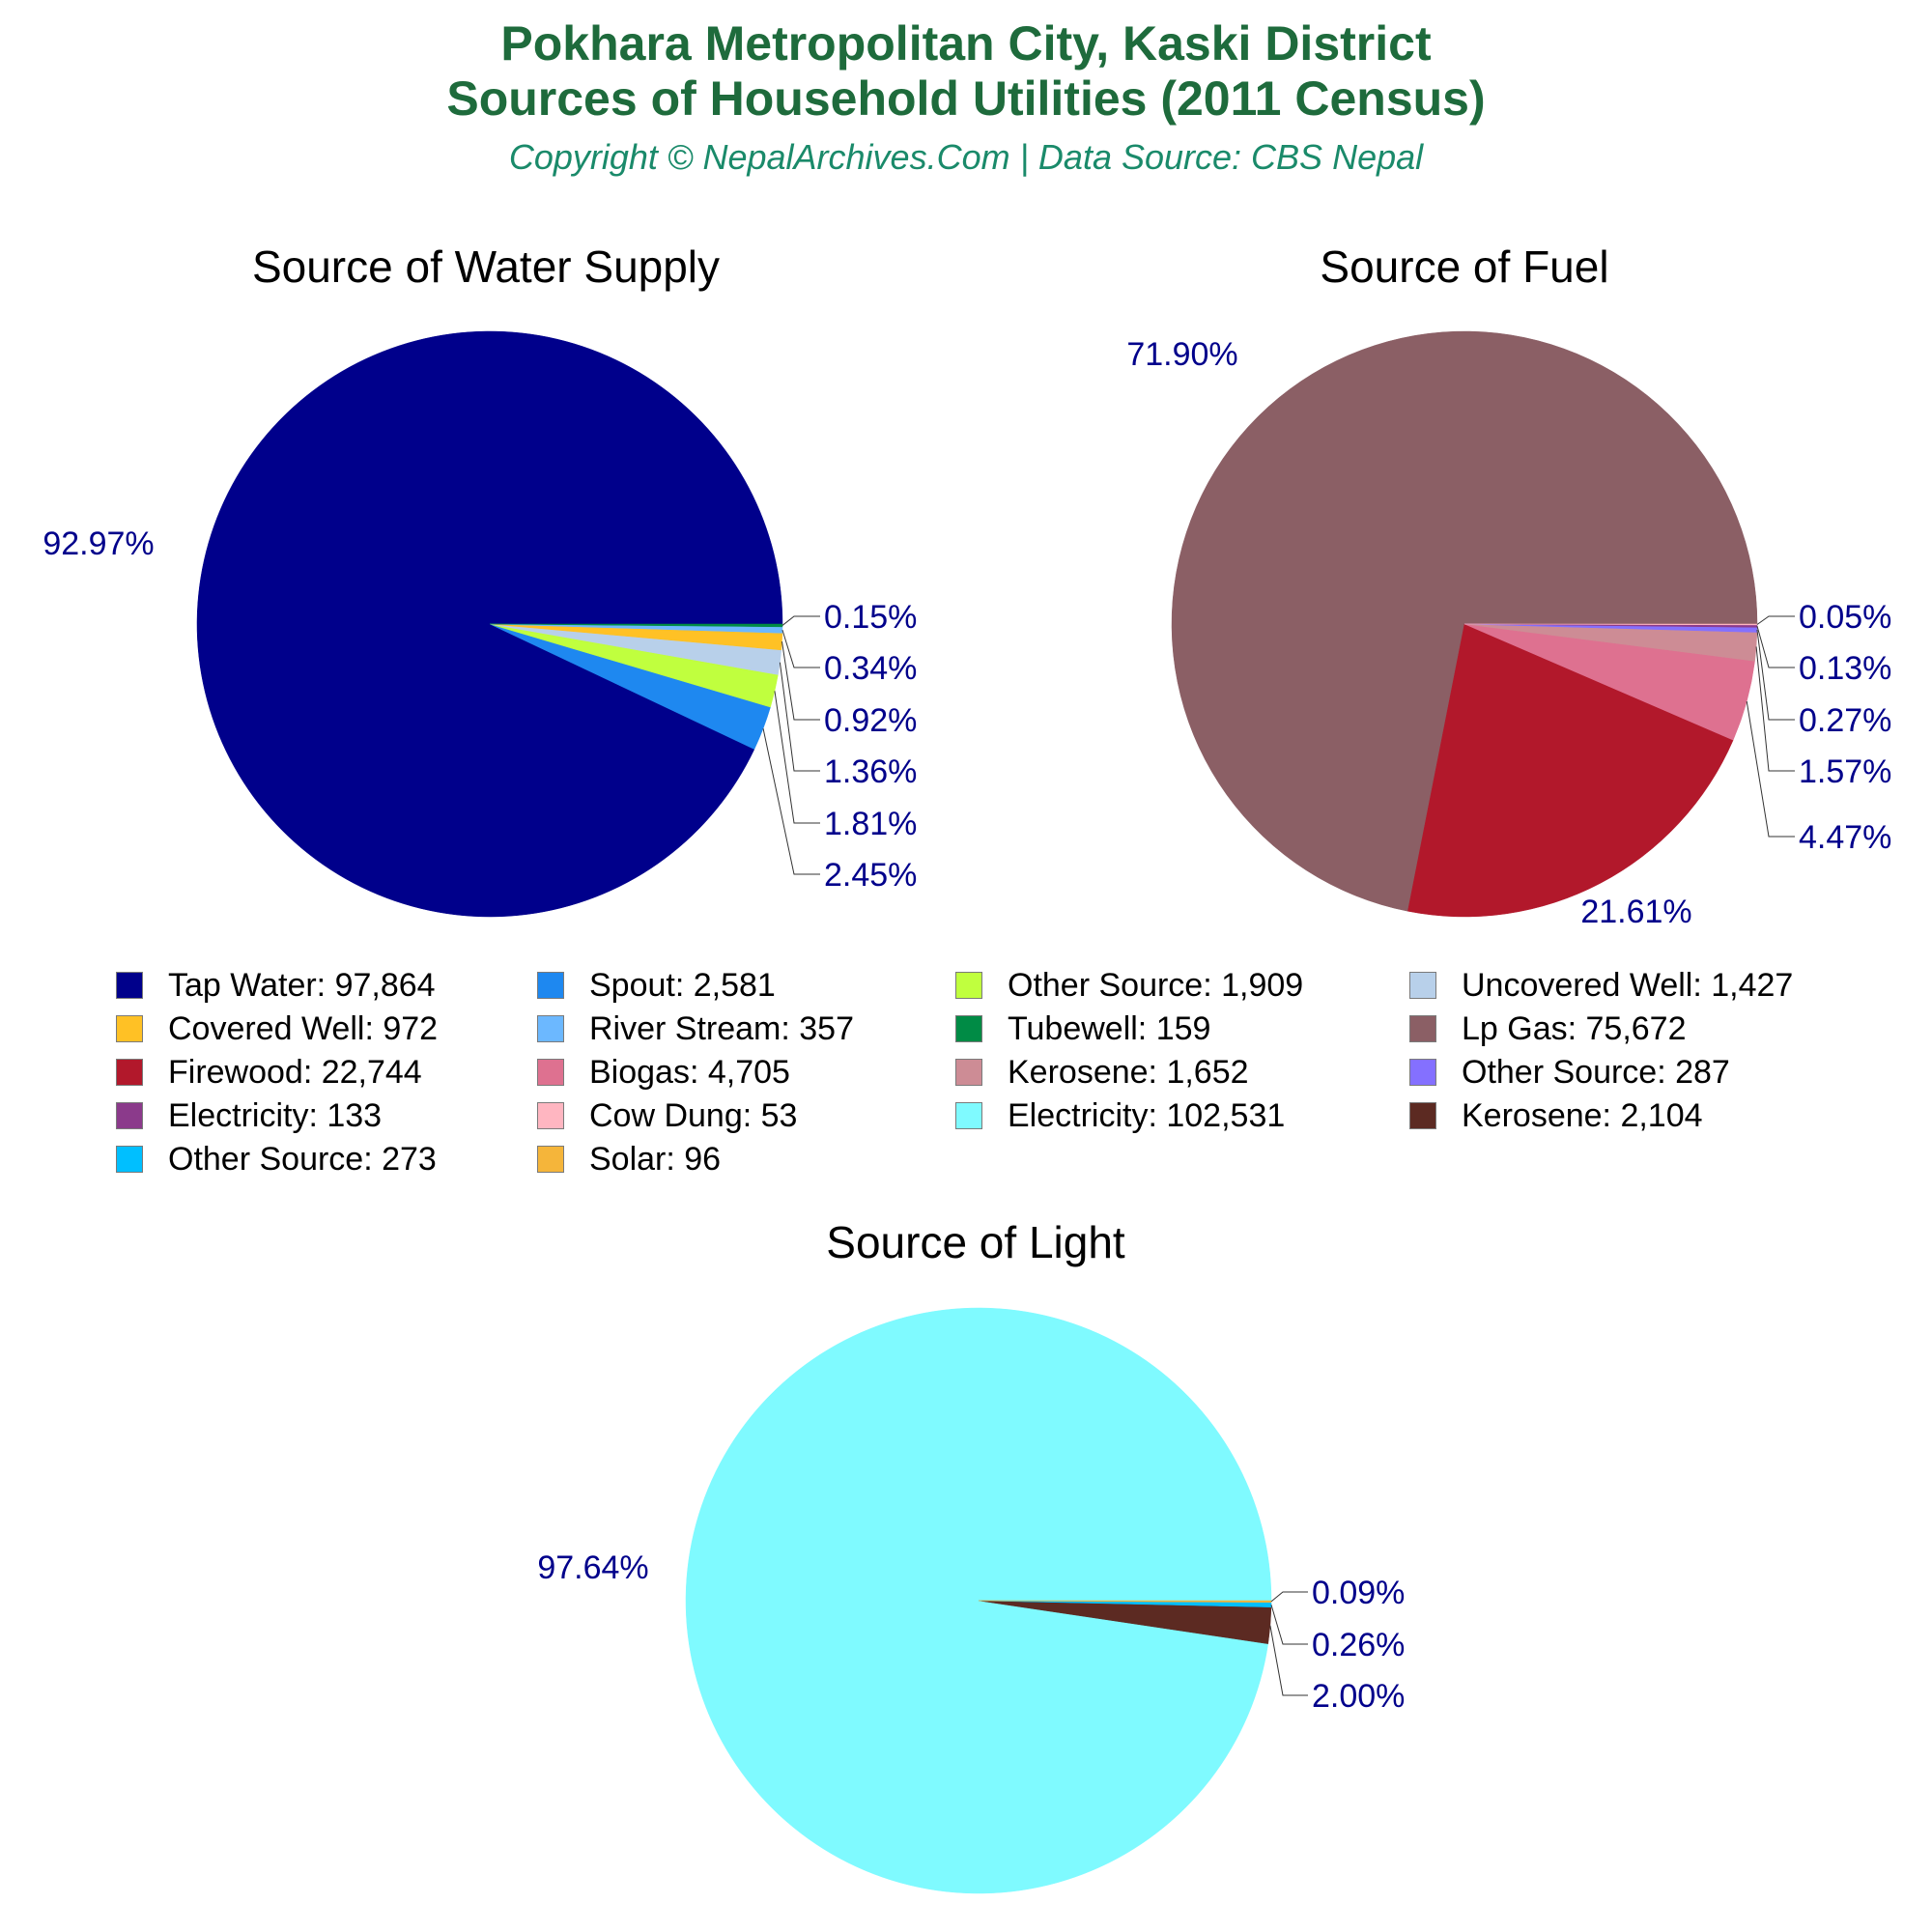  What do you see at coordinates (1464, 267) in the screenshot?
I see `pie-title: Source of Fuel` at bounding box center [1464, 267].